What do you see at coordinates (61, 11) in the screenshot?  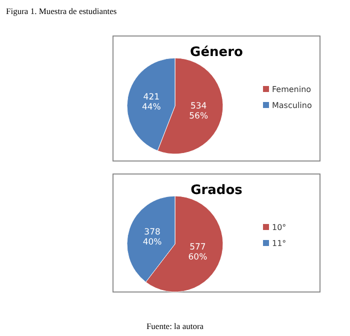 I see `text: Figura 1. Muestra de estudiantes` at bounding box center [61, 11].